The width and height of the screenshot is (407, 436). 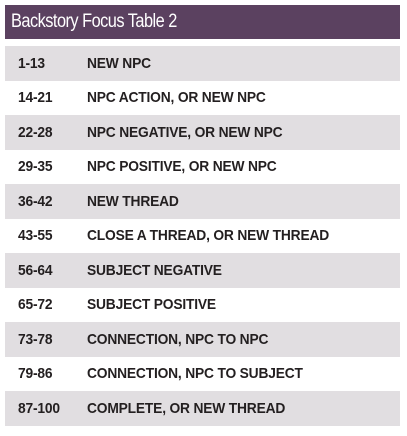 What do you see at coordinates (151, 305) in the screenshot?
I see `row-result: SUBJECT POSITIVE` at bounding box center [151, 305].